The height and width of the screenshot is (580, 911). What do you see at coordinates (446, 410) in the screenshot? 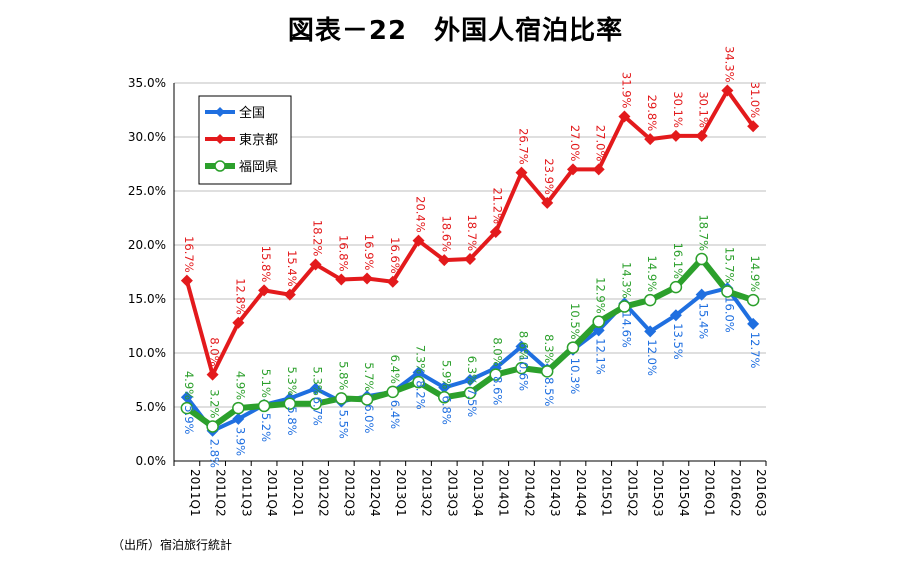
I see `data-label: 6.8%` at bounding box center [446, 410].